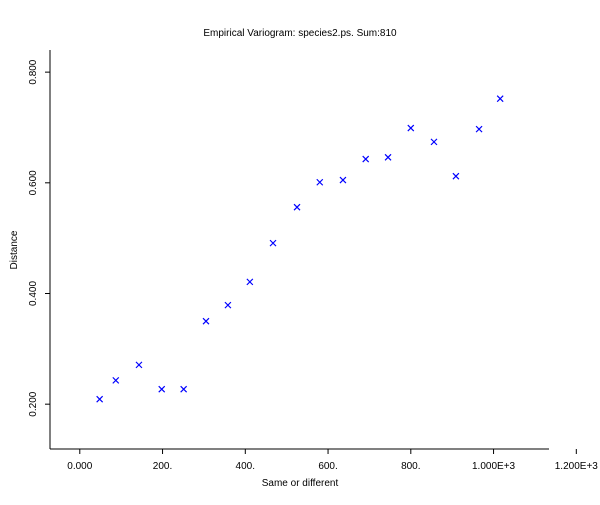 This screenshot has width=600, height=505. I want to click on x-tick-label: 0.000, so click(79, 466).